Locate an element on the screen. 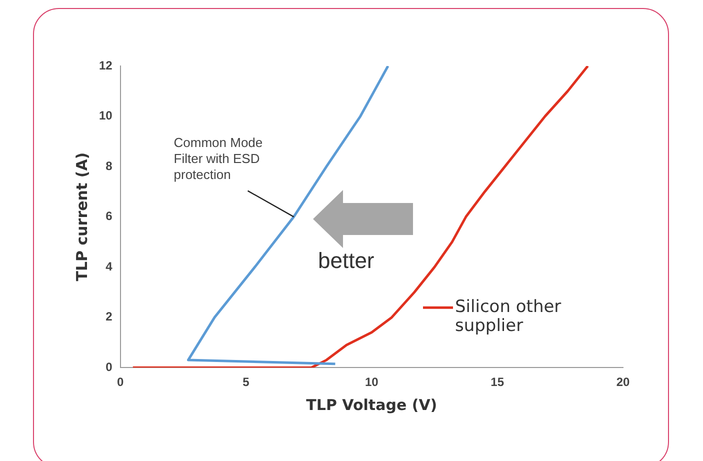 The height and width of the screenshot is (461, 703). x-tick-label: 0 is located at coordinates (120, 382).